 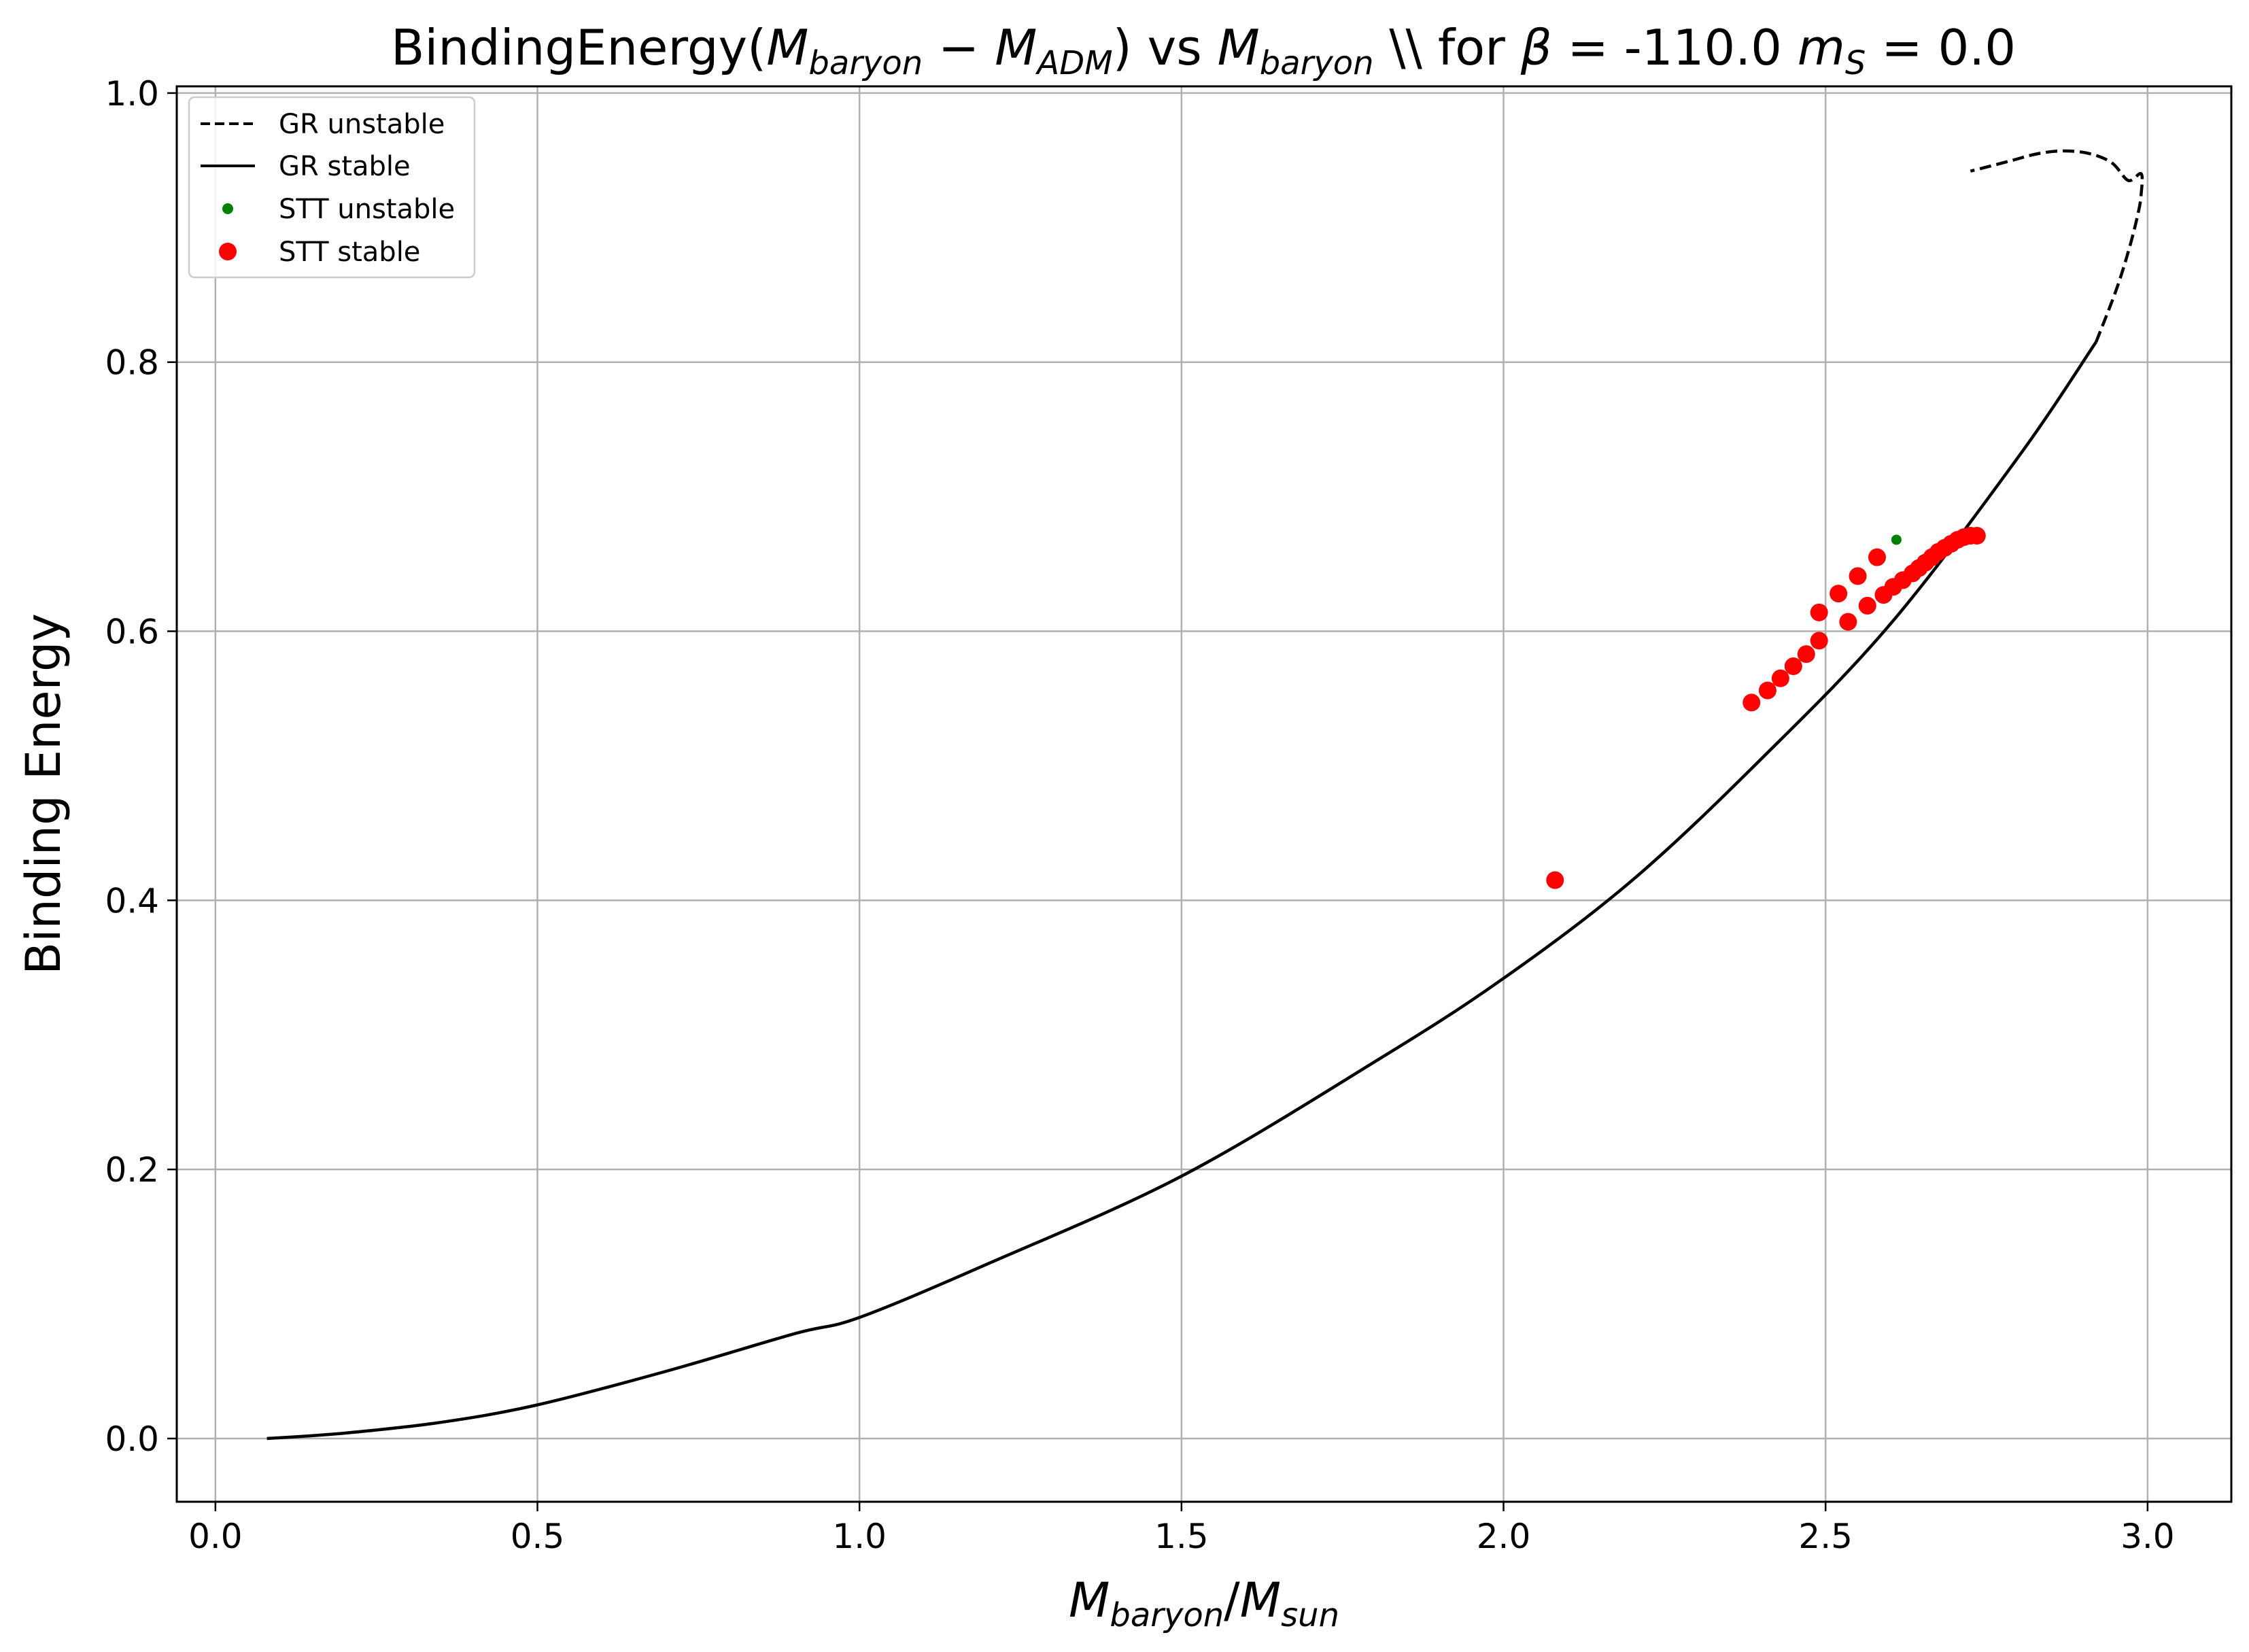 What do you see at coordinates (362, 124) in the screenshot?
I see `legend-gr-unstable-label: GR unstable` at bounding box center [362, 124].